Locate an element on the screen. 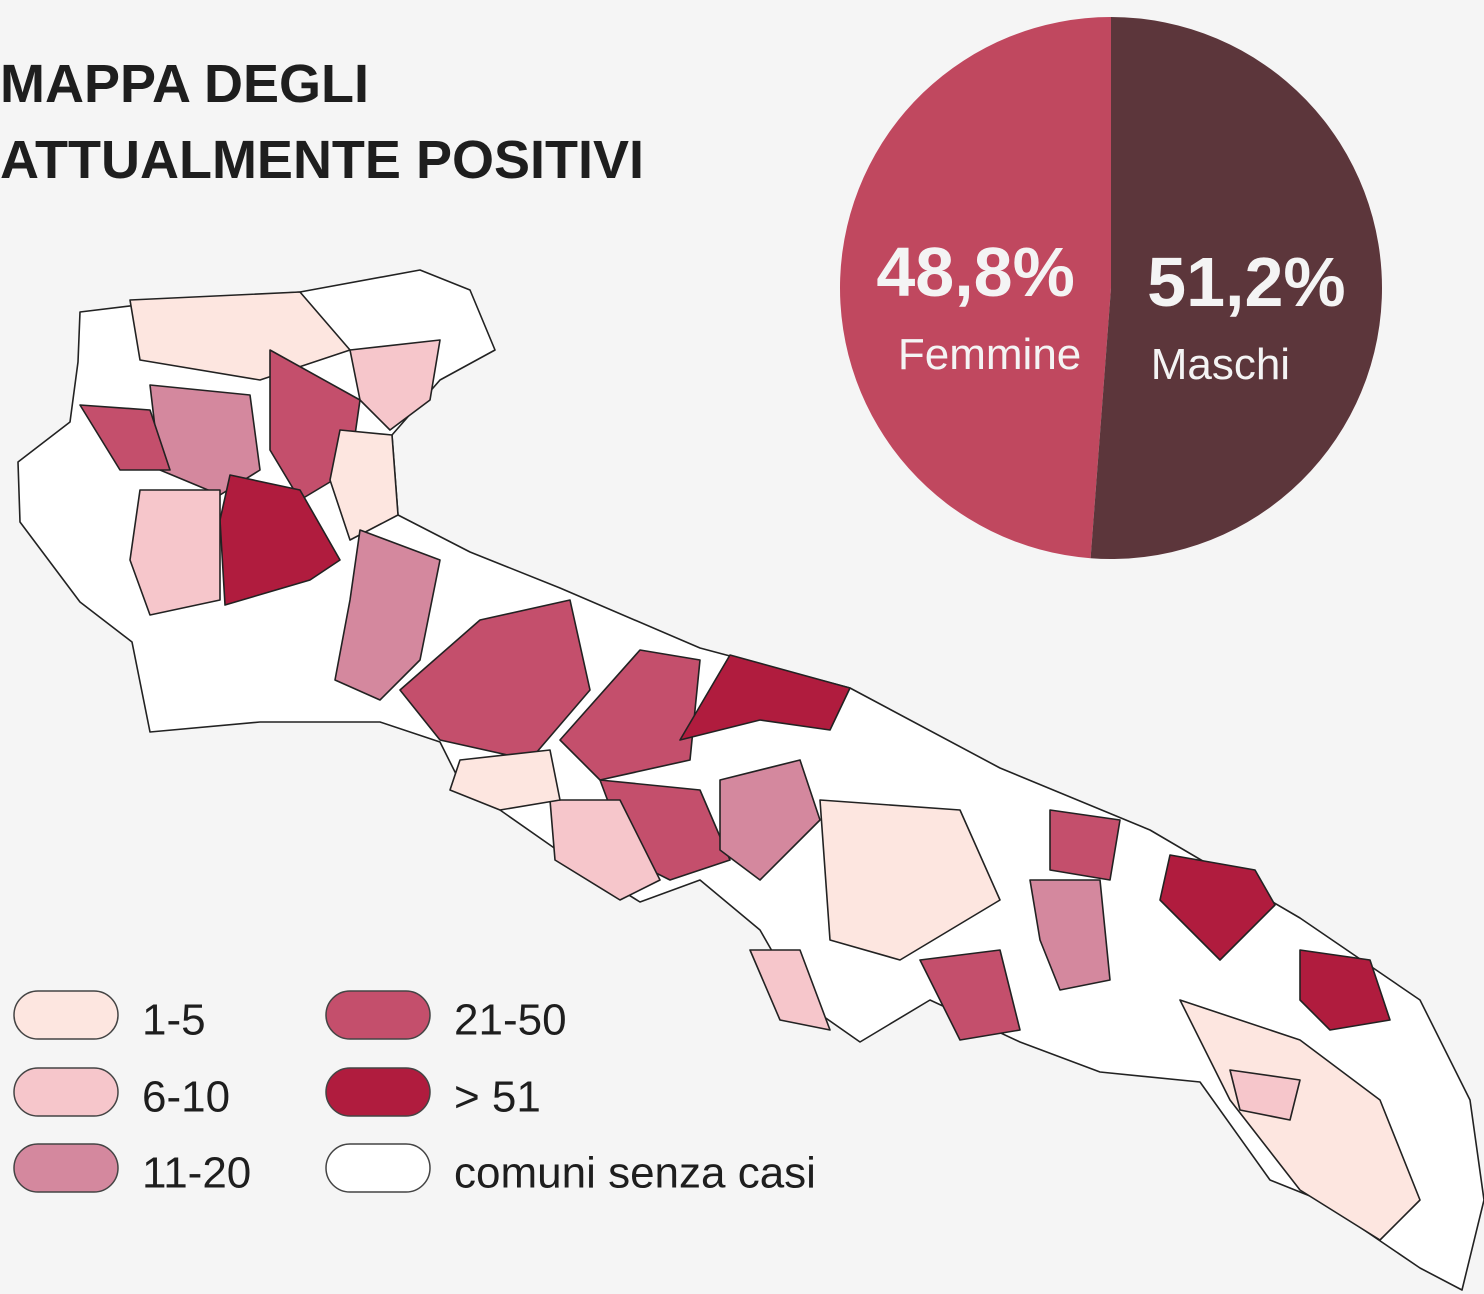 The image size is (1484, 1294). legend: 1-5 6-10 11-20 21-50 > 51 comuni senza casi is located at coordinates (414, 1094).